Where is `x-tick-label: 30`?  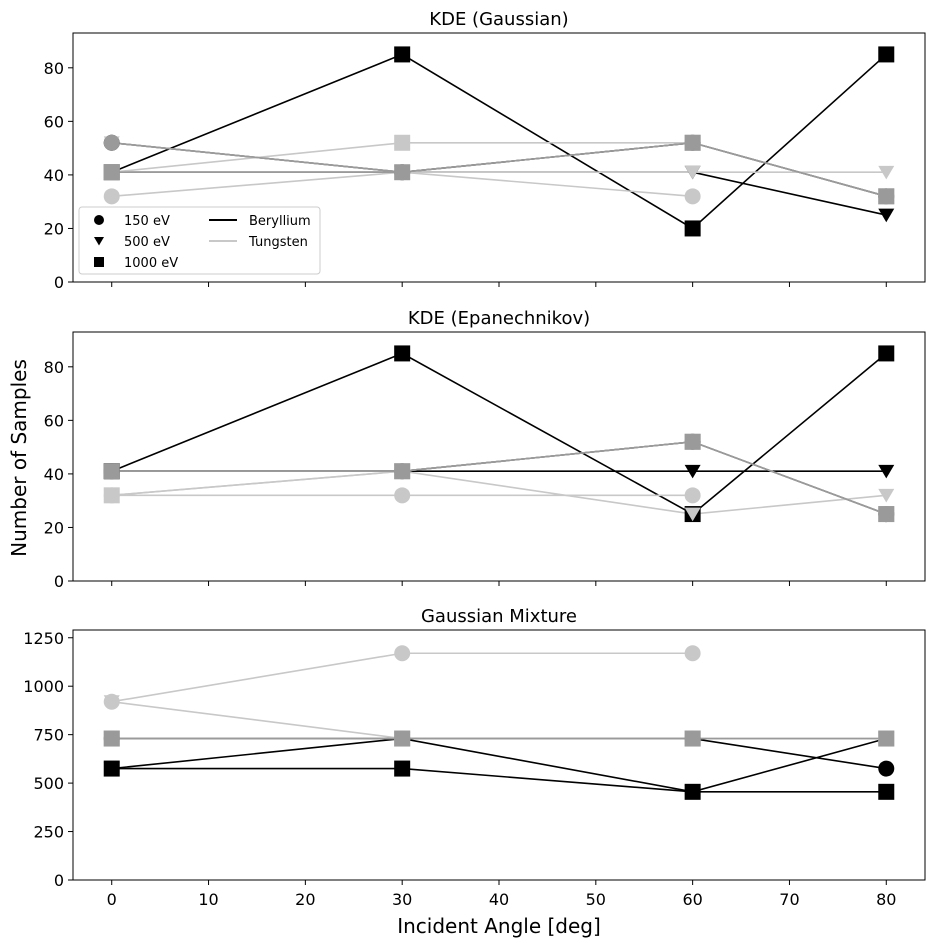 x-tick-label: 30 is located at coordinates (402, 899).